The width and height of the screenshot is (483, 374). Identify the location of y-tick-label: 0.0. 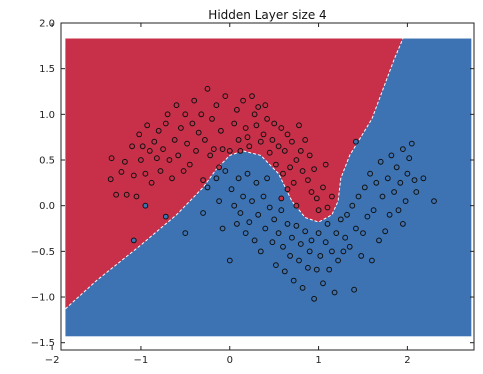
(47, 206).